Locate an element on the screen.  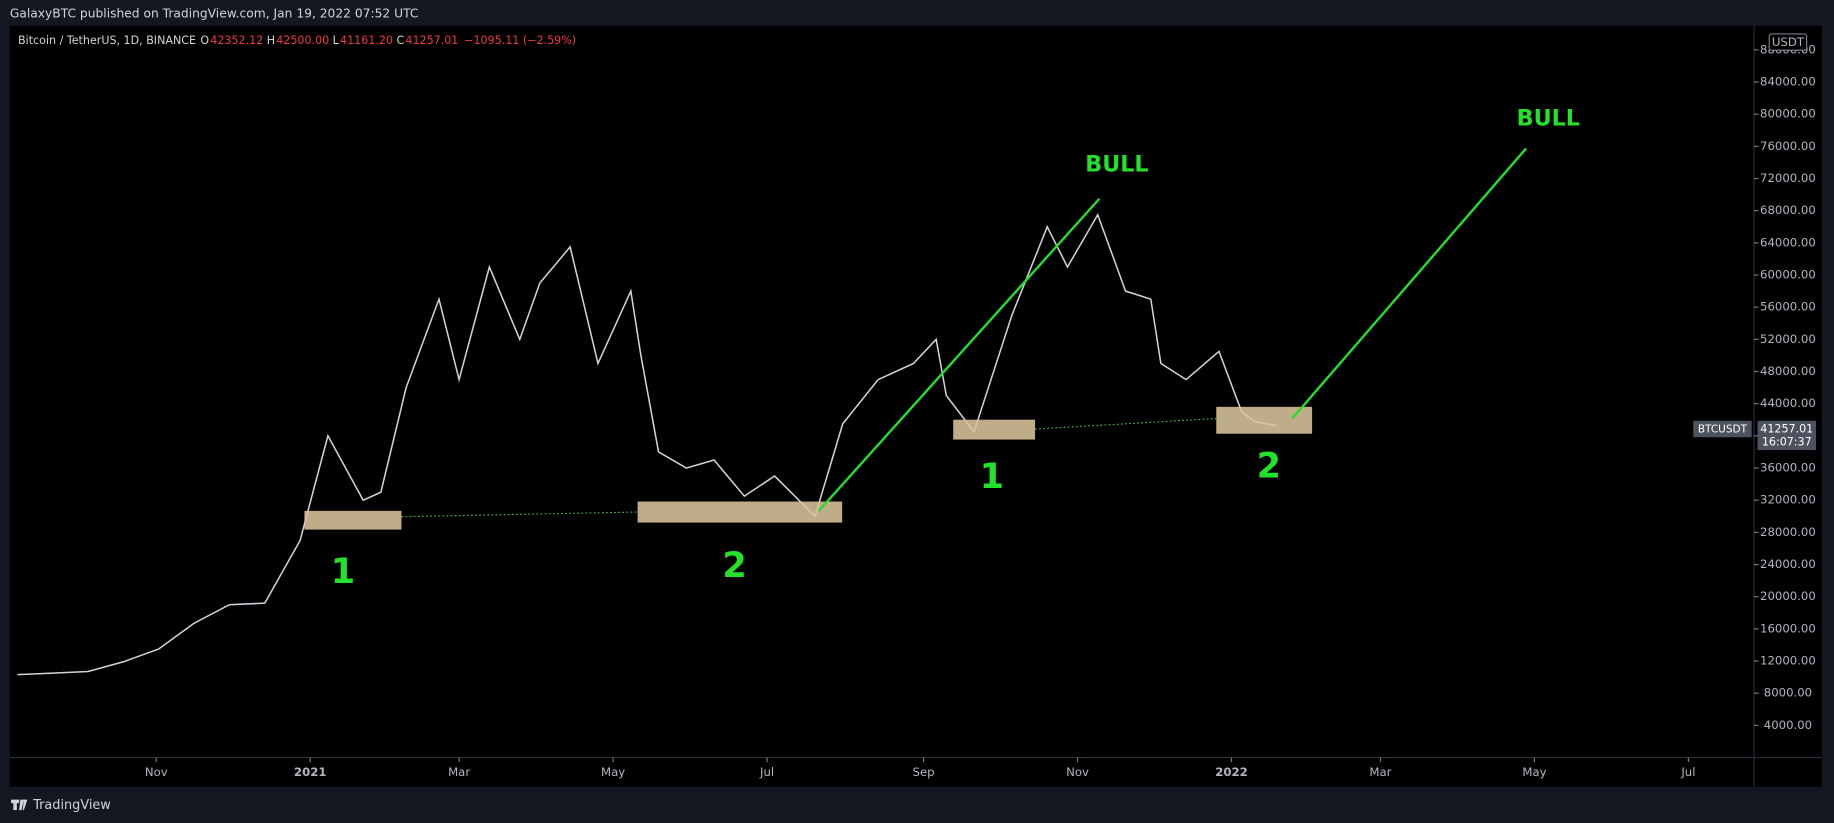
y-tick-label: 84000.00 is located at coordinates (1788, 82).